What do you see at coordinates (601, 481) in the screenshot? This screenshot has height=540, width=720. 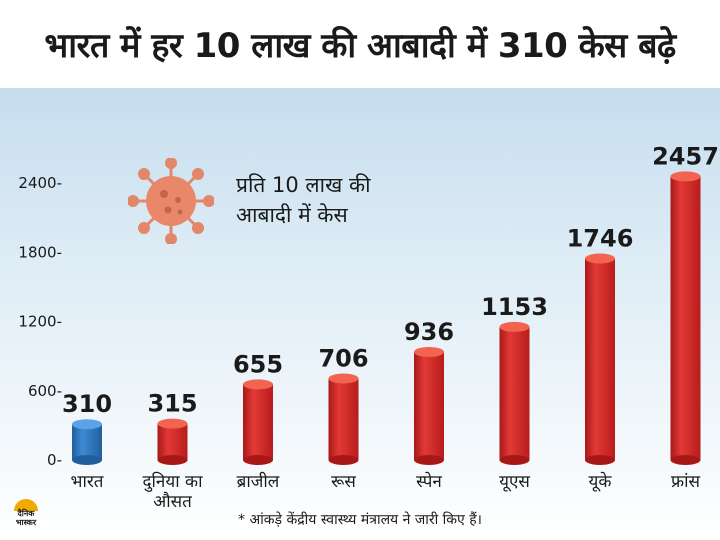 I see `category-label: यूके` at bounding box center [601, 481].